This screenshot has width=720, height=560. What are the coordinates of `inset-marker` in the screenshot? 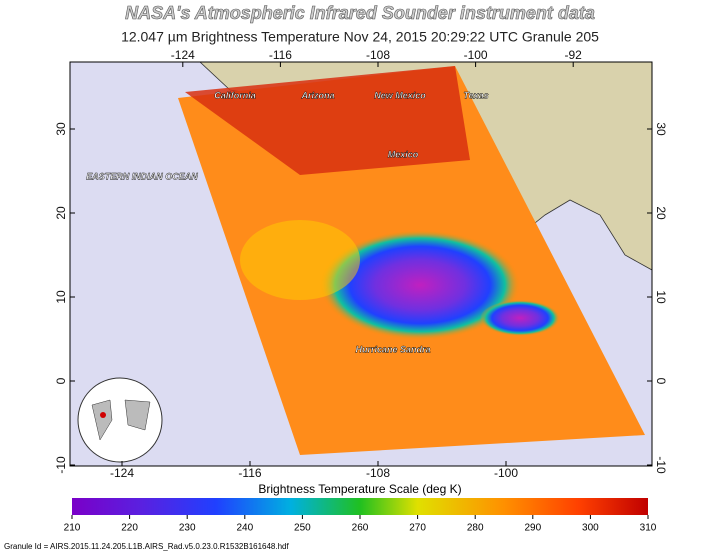 It's located at (103, 415).